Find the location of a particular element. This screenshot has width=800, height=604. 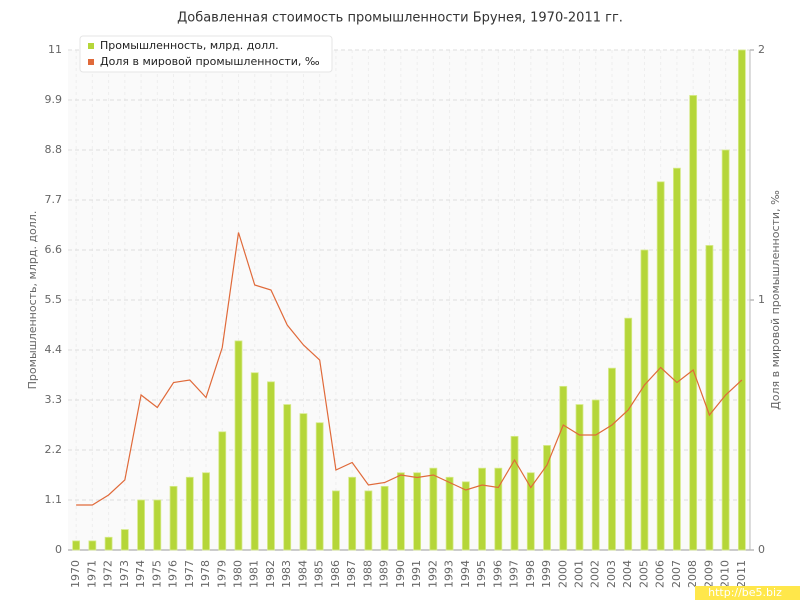

x-tick-label: 2010 is located at coordinates (725, 574).